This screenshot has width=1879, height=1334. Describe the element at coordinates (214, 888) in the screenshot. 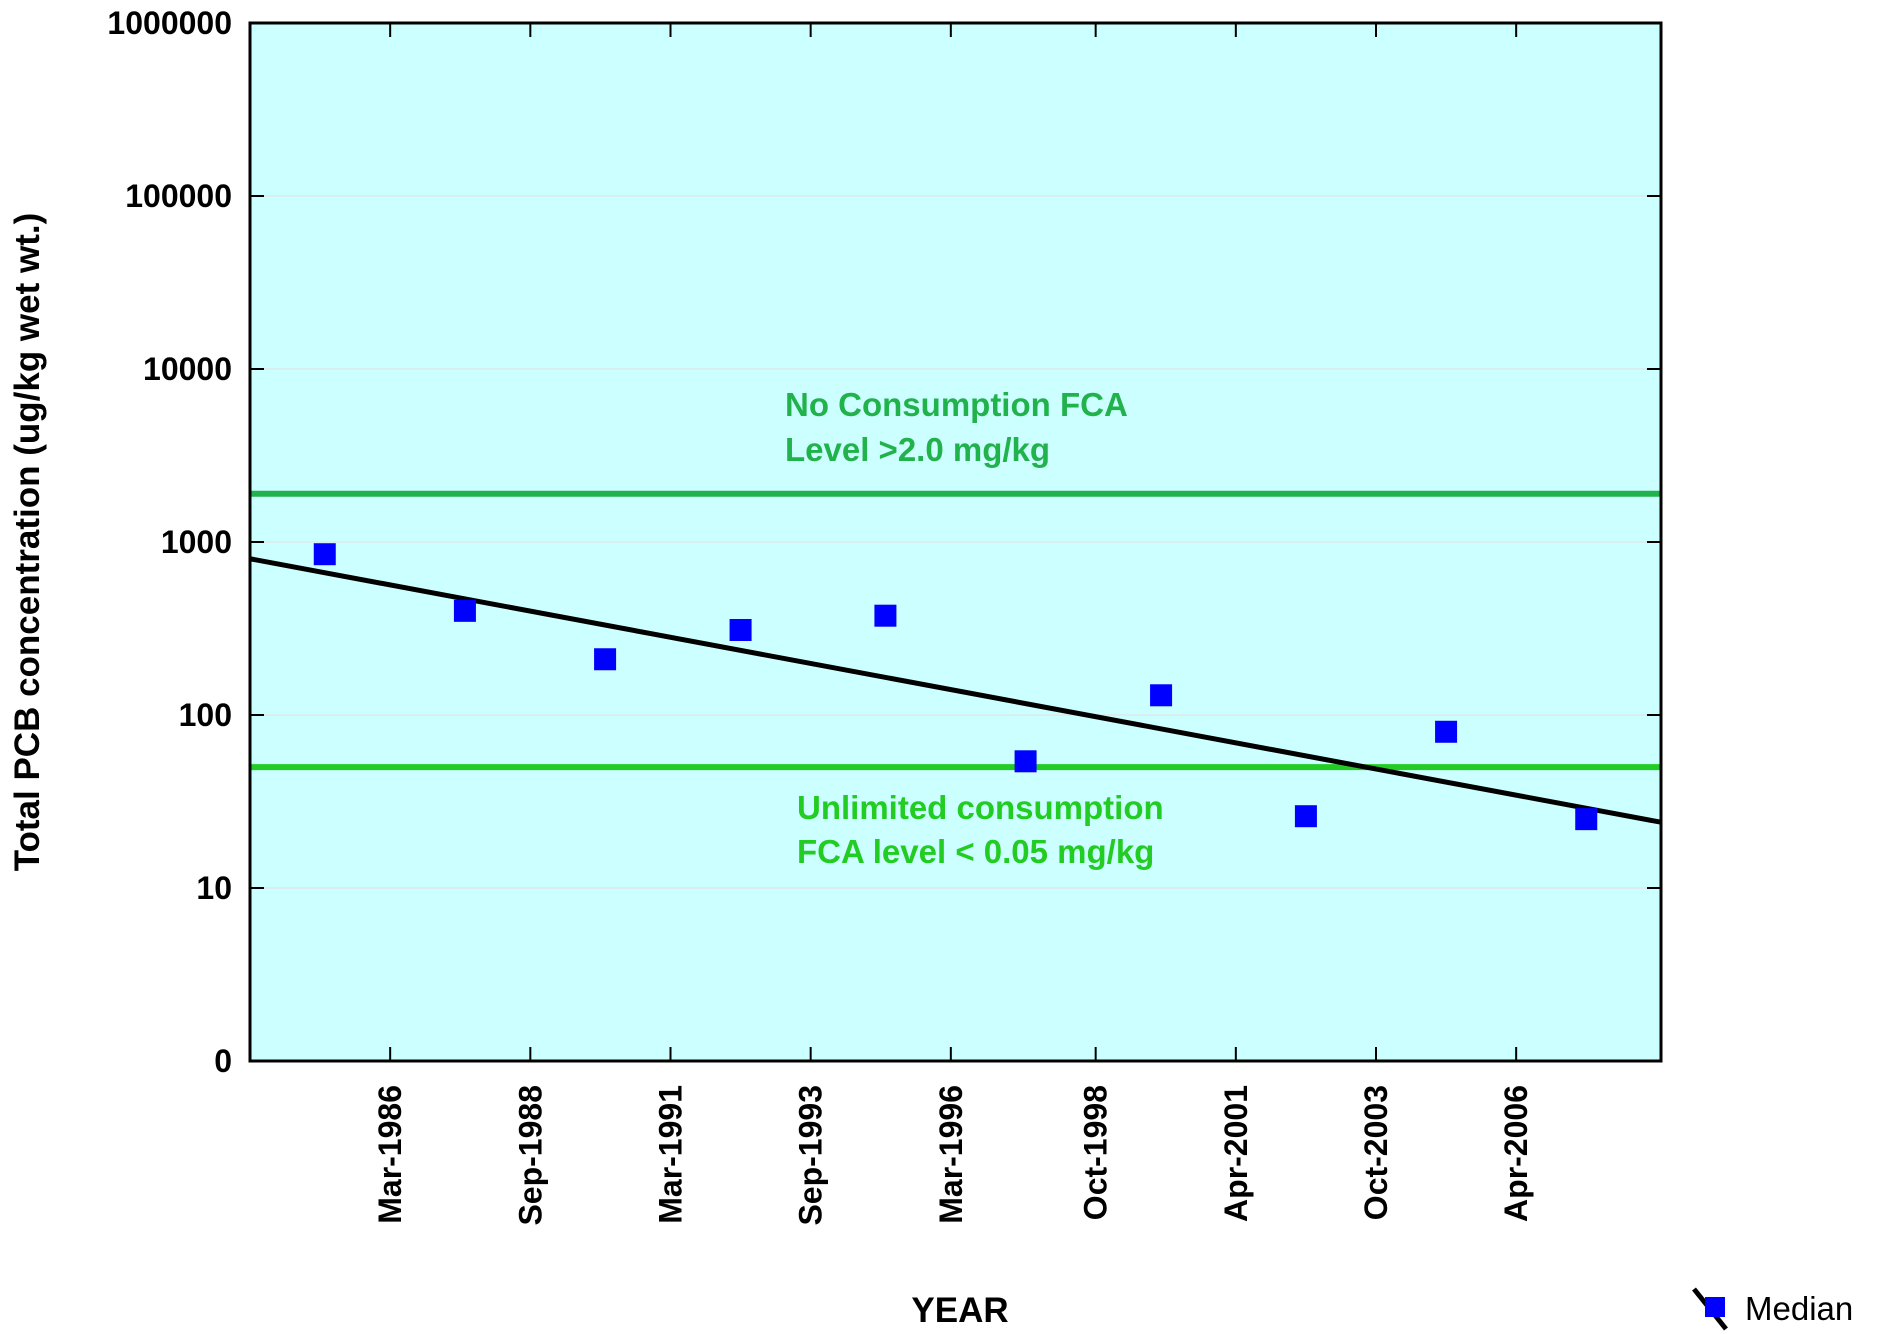

I see `y-tick-label: 10` at that location.